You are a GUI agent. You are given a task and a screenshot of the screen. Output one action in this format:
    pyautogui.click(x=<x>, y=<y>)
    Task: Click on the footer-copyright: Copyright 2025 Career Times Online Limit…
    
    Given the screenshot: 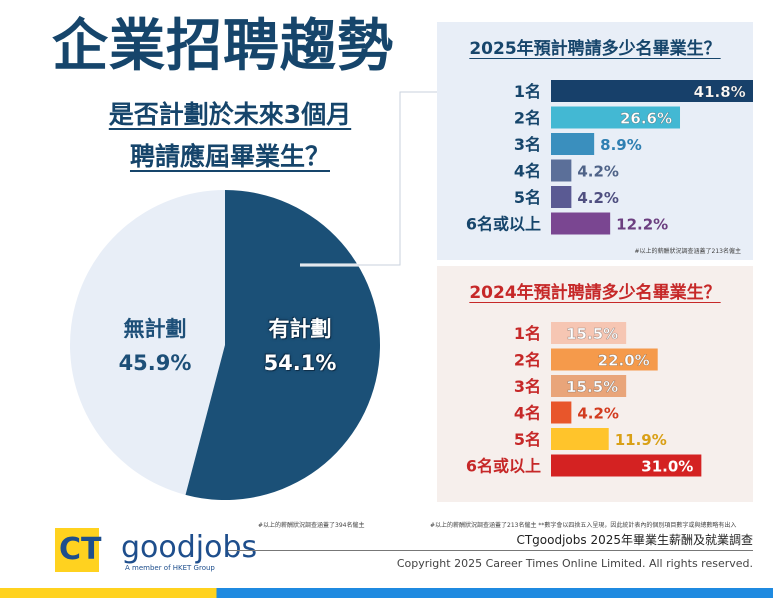 What is the action you would take?
    pyautogui.click(x=574, y=563)
    